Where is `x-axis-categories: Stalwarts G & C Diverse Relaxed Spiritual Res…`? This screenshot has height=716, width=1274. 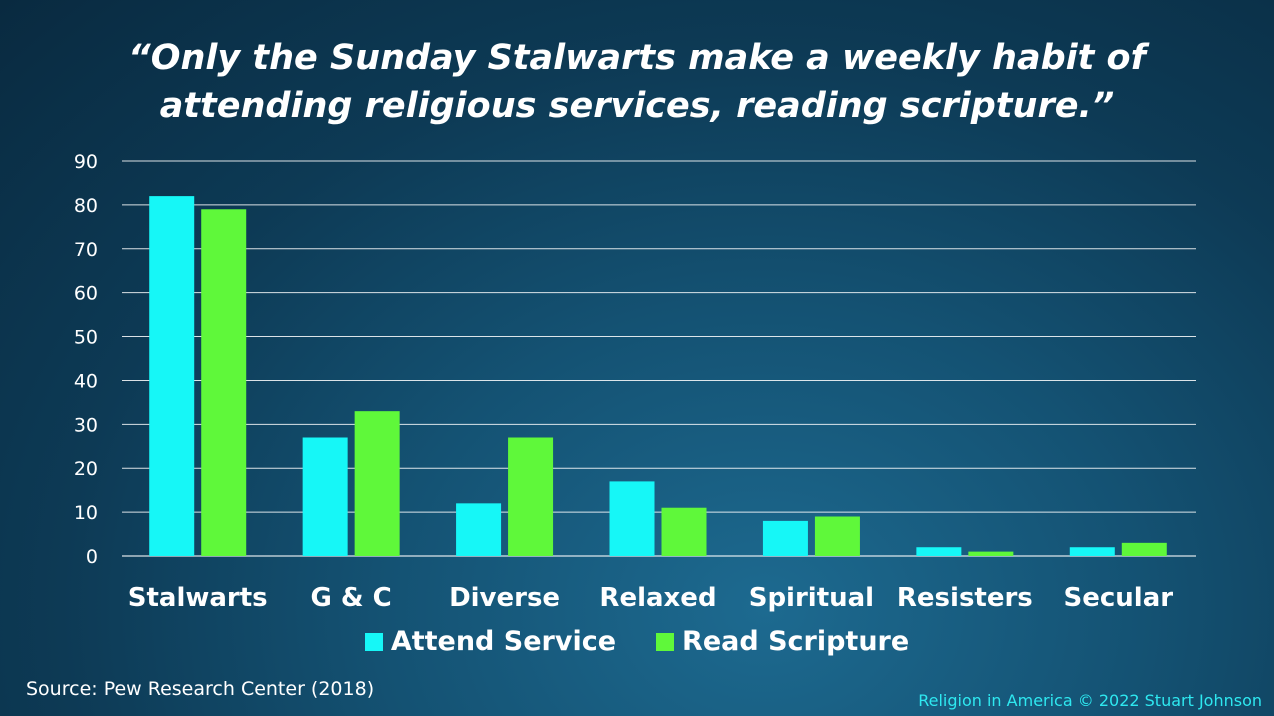
x-axis-categories: Stalwarts G & C Diverse Relaxed Spiritual Res… is located at coordinates (650, 598).